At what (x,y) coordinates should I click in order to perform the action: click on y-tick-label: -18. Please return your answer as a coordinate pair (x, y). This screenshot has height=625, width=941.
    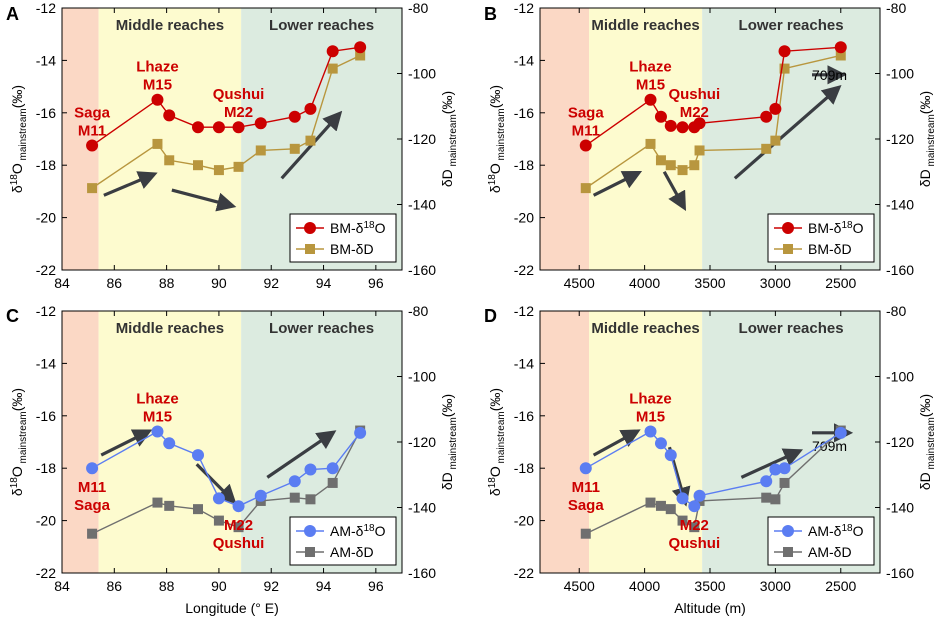
    Looking at the image, I should click on (524, 165).